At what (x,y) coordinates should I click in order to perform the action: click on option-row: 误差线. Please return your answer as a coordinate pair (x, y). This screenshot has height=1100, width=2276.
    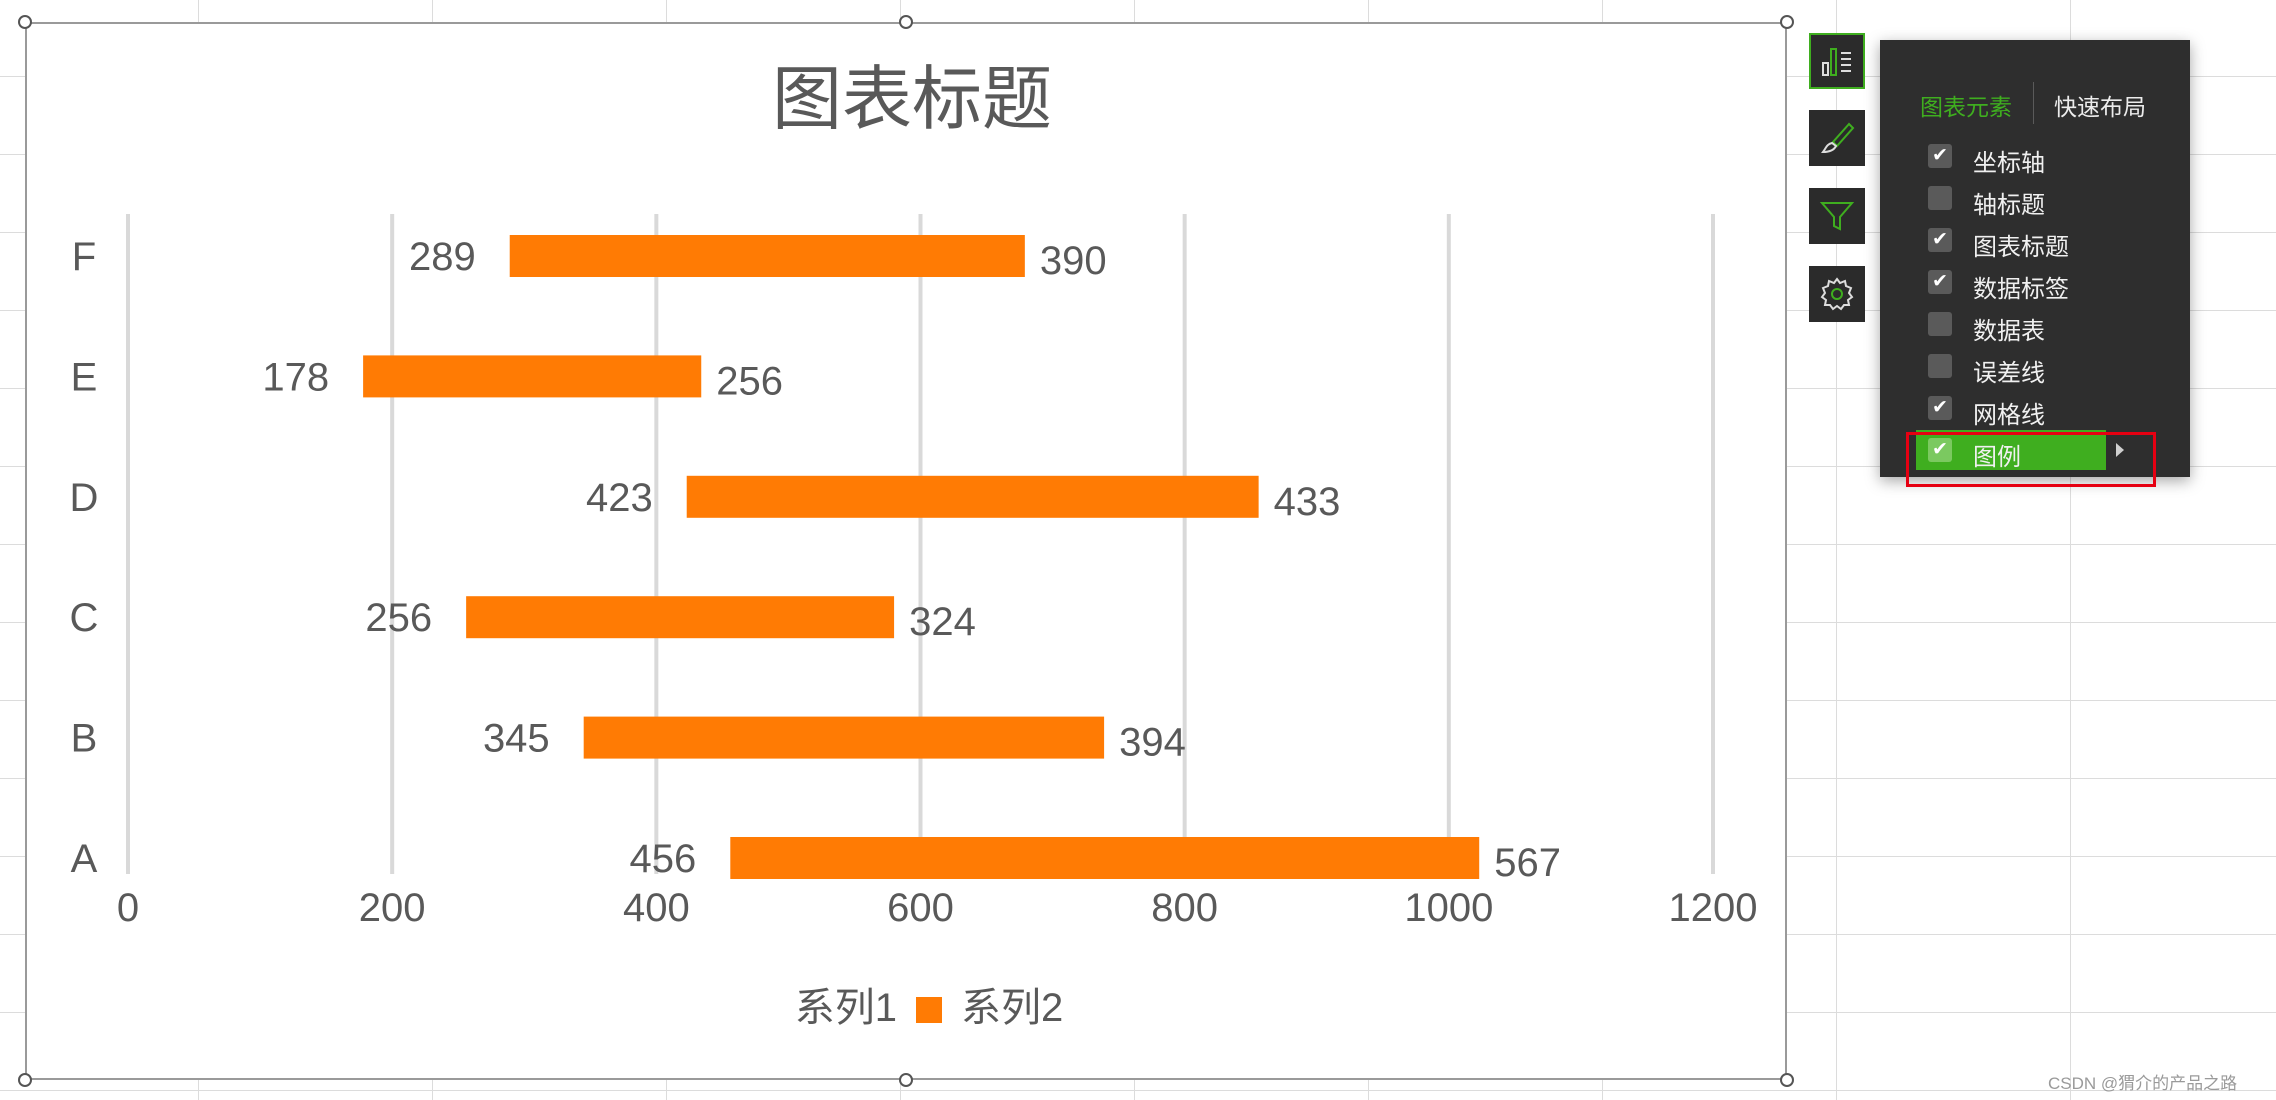
    Looking at the image, I should click on (2011, 366).